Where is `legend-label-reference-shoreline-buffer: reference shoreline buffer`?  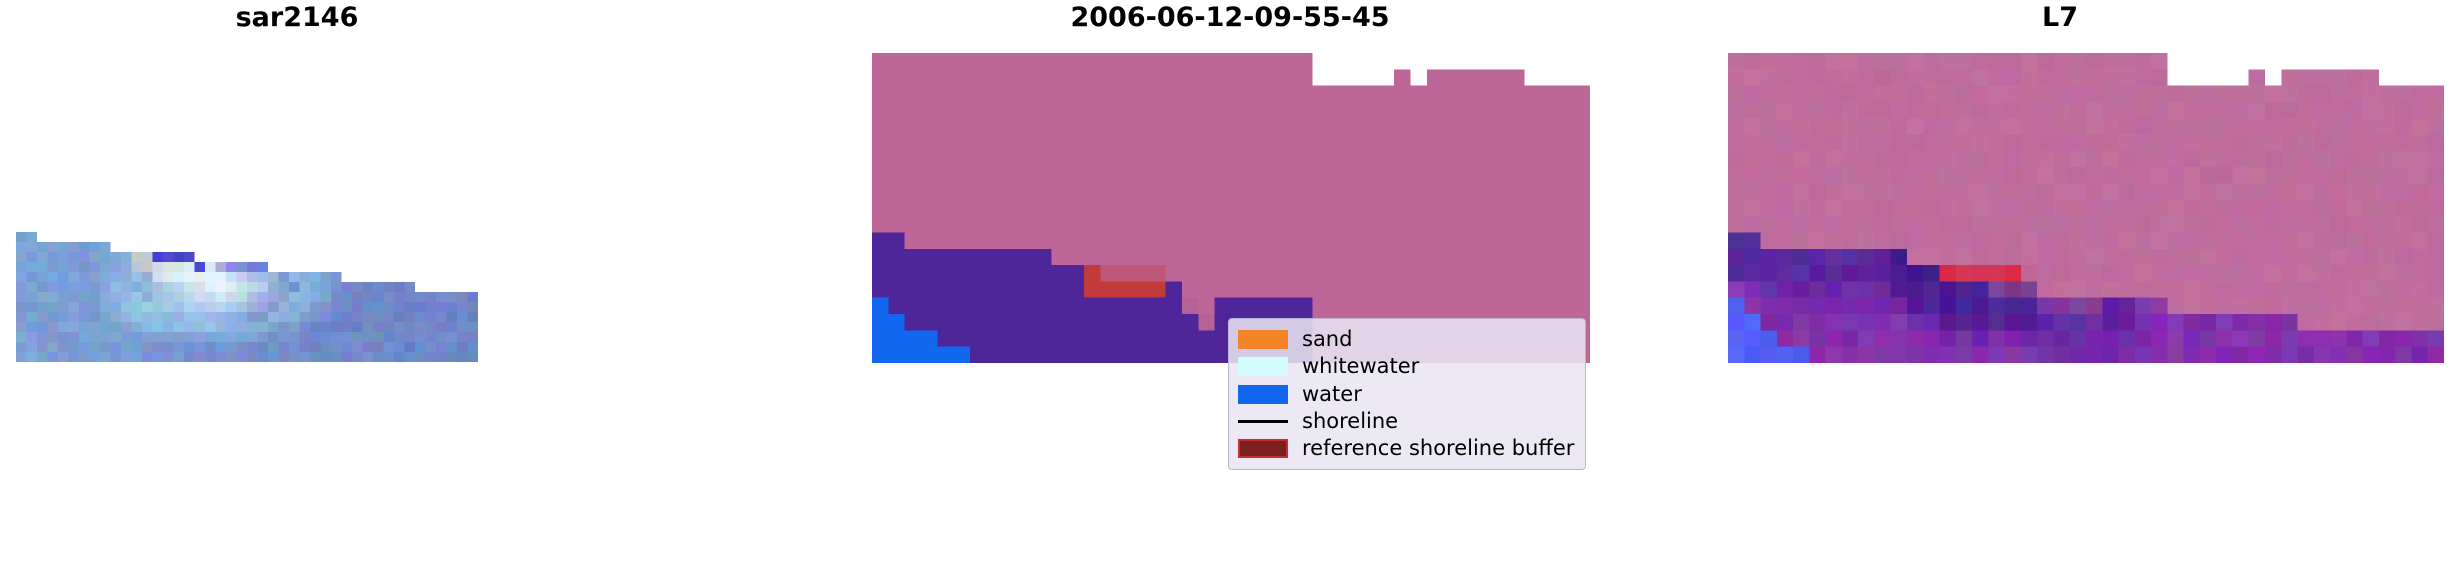 legend-label-reference-shoreline-buffer: reference shoreline buffer is located at coordinates (1438, 447).